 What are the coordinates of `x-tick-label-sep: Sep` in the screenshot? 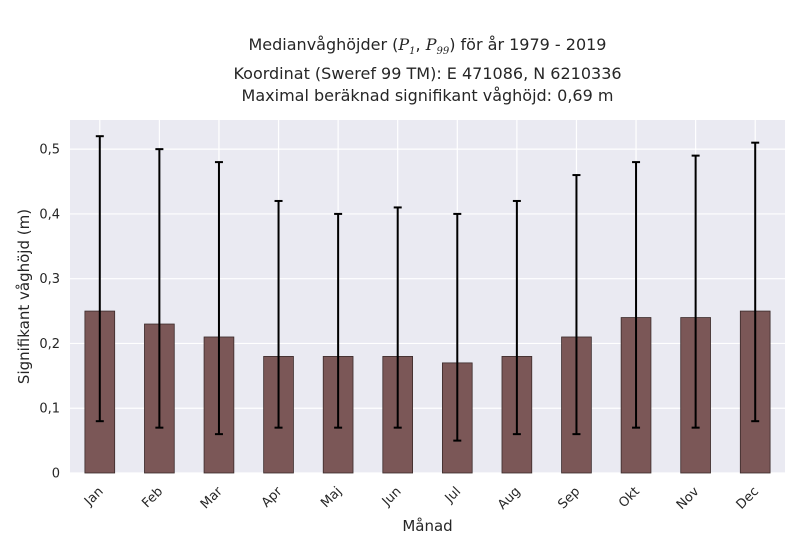 It's located at (569, 498).